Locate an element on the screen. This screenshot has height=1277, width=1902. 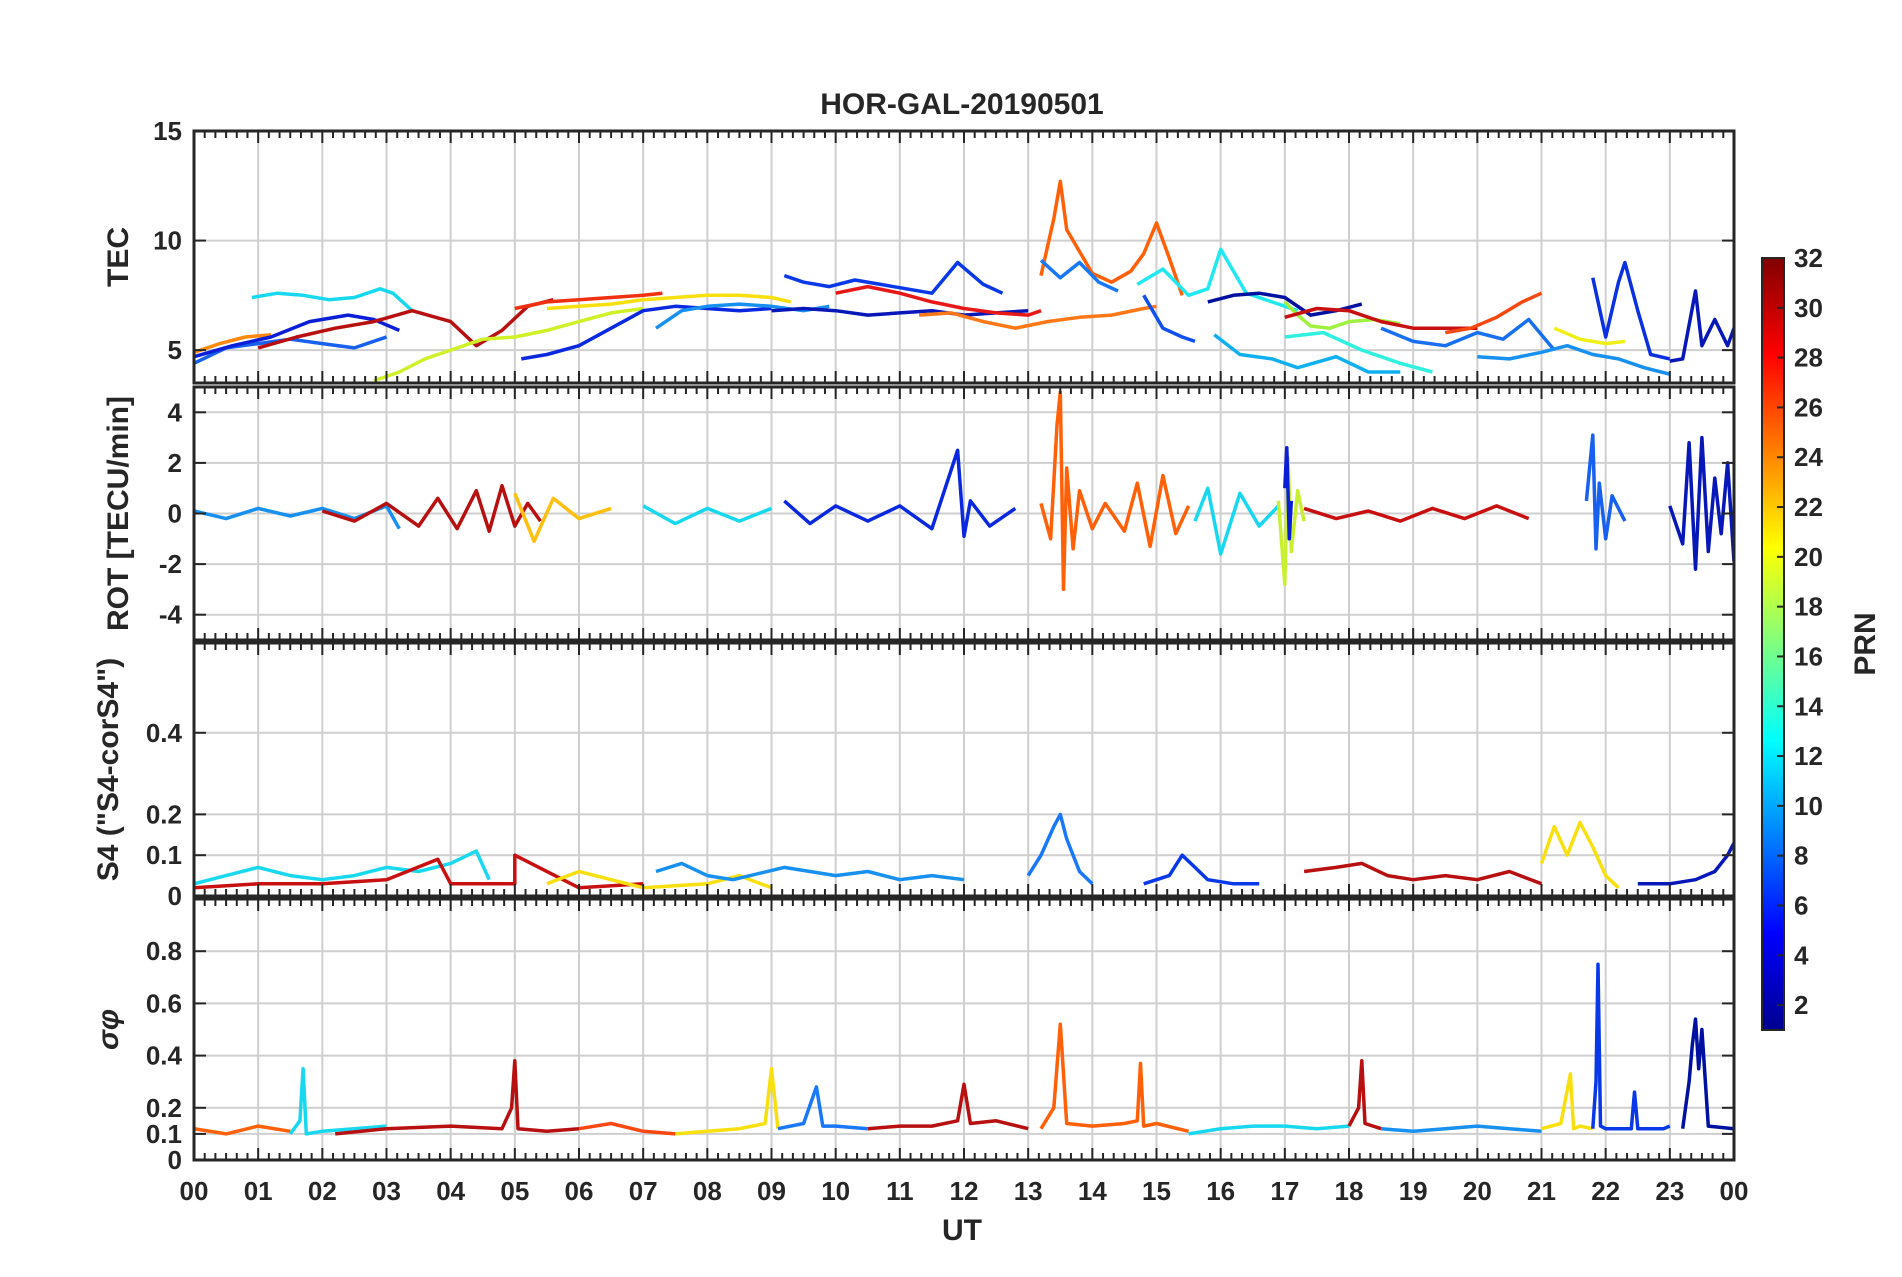
chart-title: HOR-GAL-20190501 is located at coordinates (961, 104).